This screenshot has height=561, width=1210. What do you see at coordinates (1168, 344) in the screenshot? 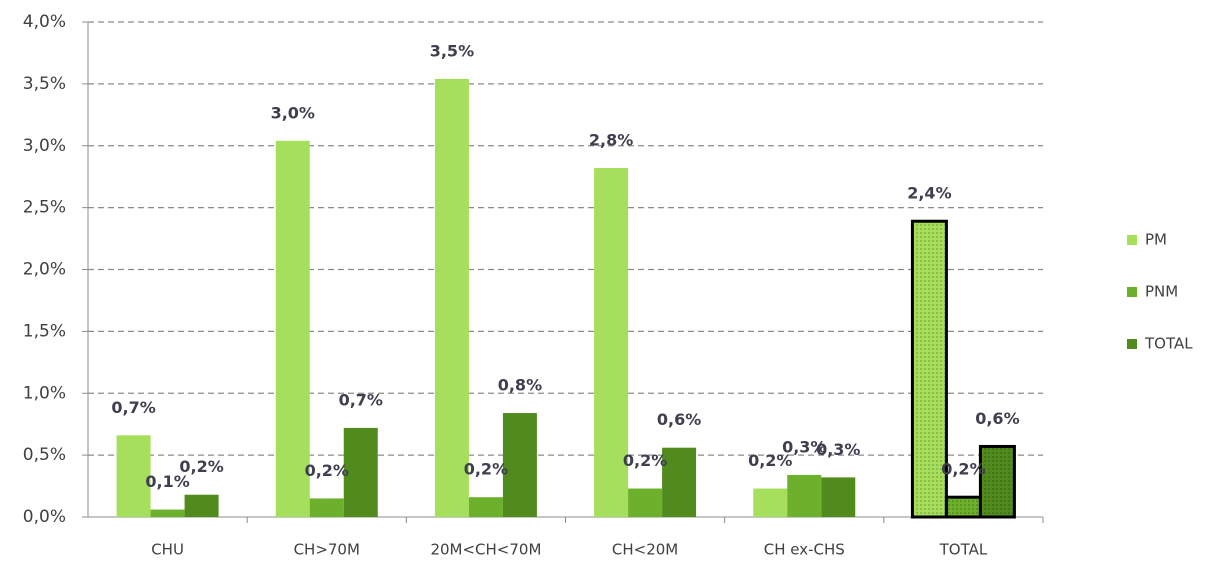
I see `legend-label: TOTAL` at bounding box center [1168, 344].